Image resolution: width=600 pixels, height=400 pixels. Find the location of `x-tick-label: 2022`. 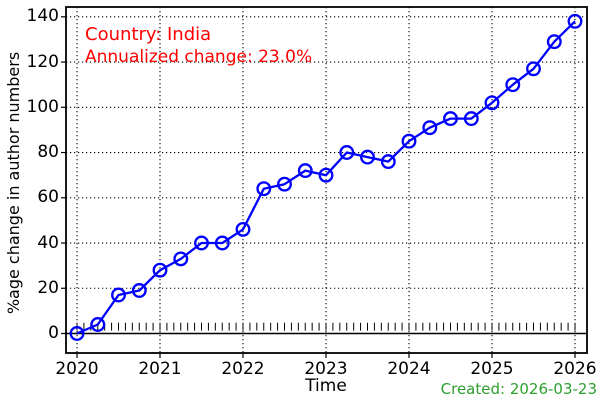

x-tick-label: 2022 is located at coordinates (243, 369).